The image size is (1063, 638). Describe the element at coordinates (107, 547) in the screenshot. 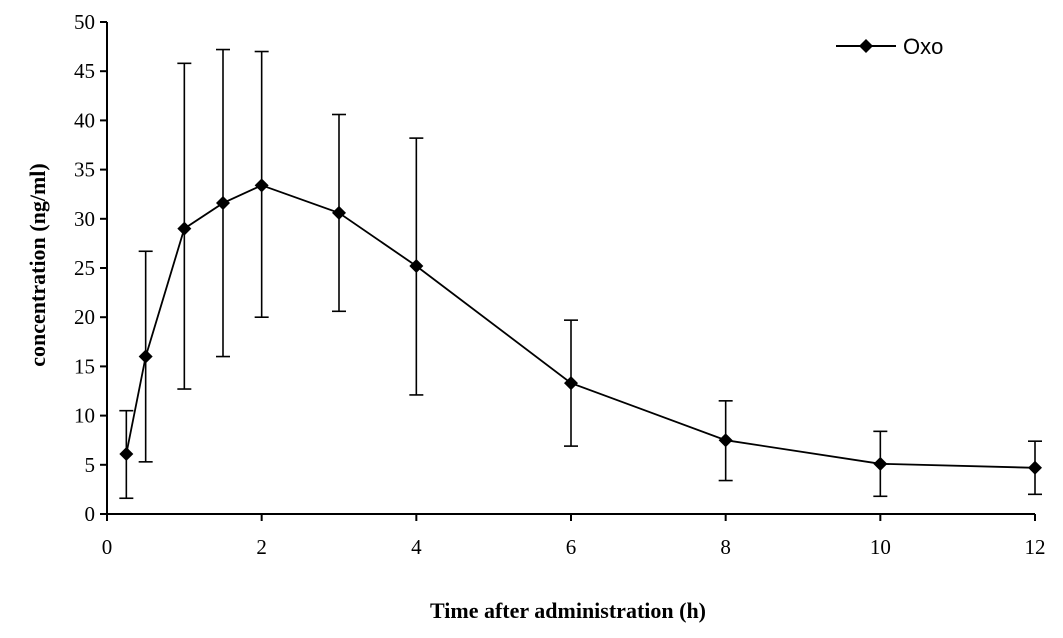

I see `x-tick-label: 0` at that location.